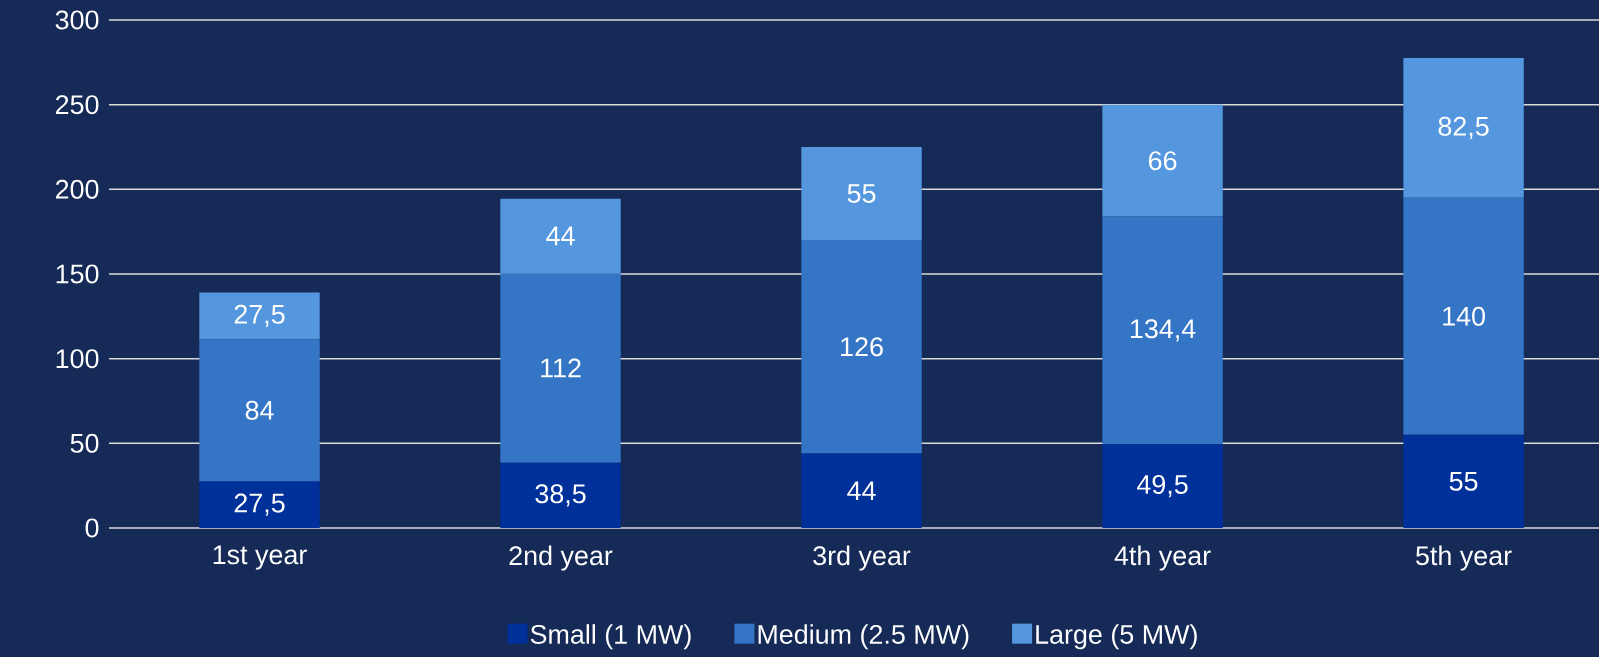  I want to click on x-tick-label: 4th year, so click(1162, 558).